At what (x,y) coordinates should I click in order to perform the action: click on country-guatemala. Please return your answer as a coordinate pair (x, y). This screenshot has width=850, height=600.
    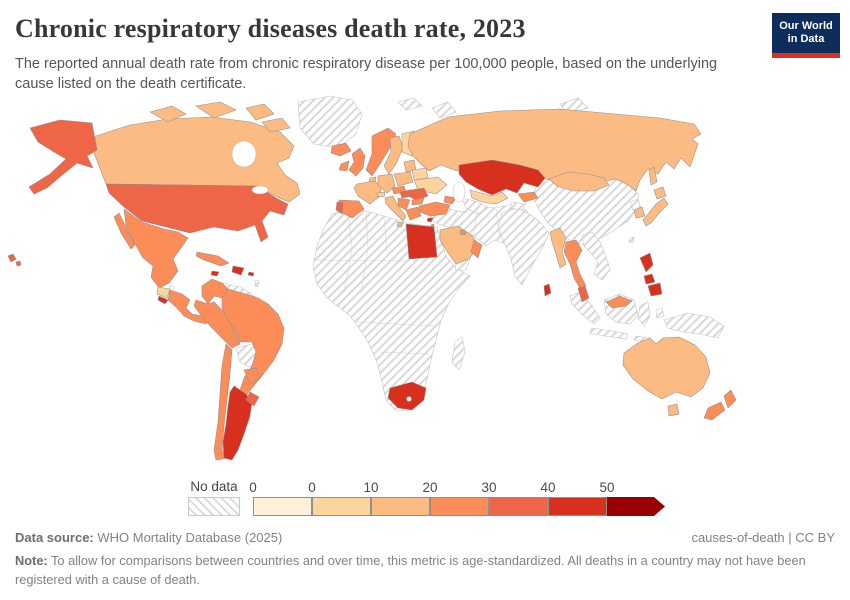
    Looking at the image, I should click on (163, 292).